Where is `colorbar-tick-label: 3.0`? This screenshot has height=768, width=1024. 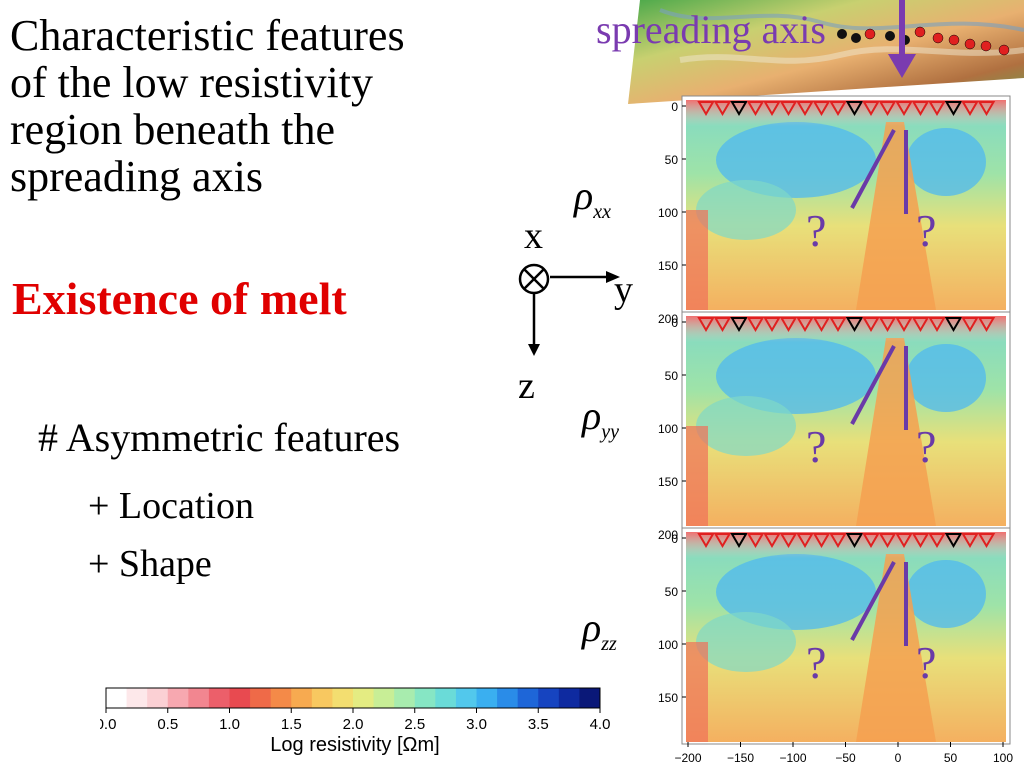 colorbar-tick-label: 3.0 is located at coordinates (476, 724).